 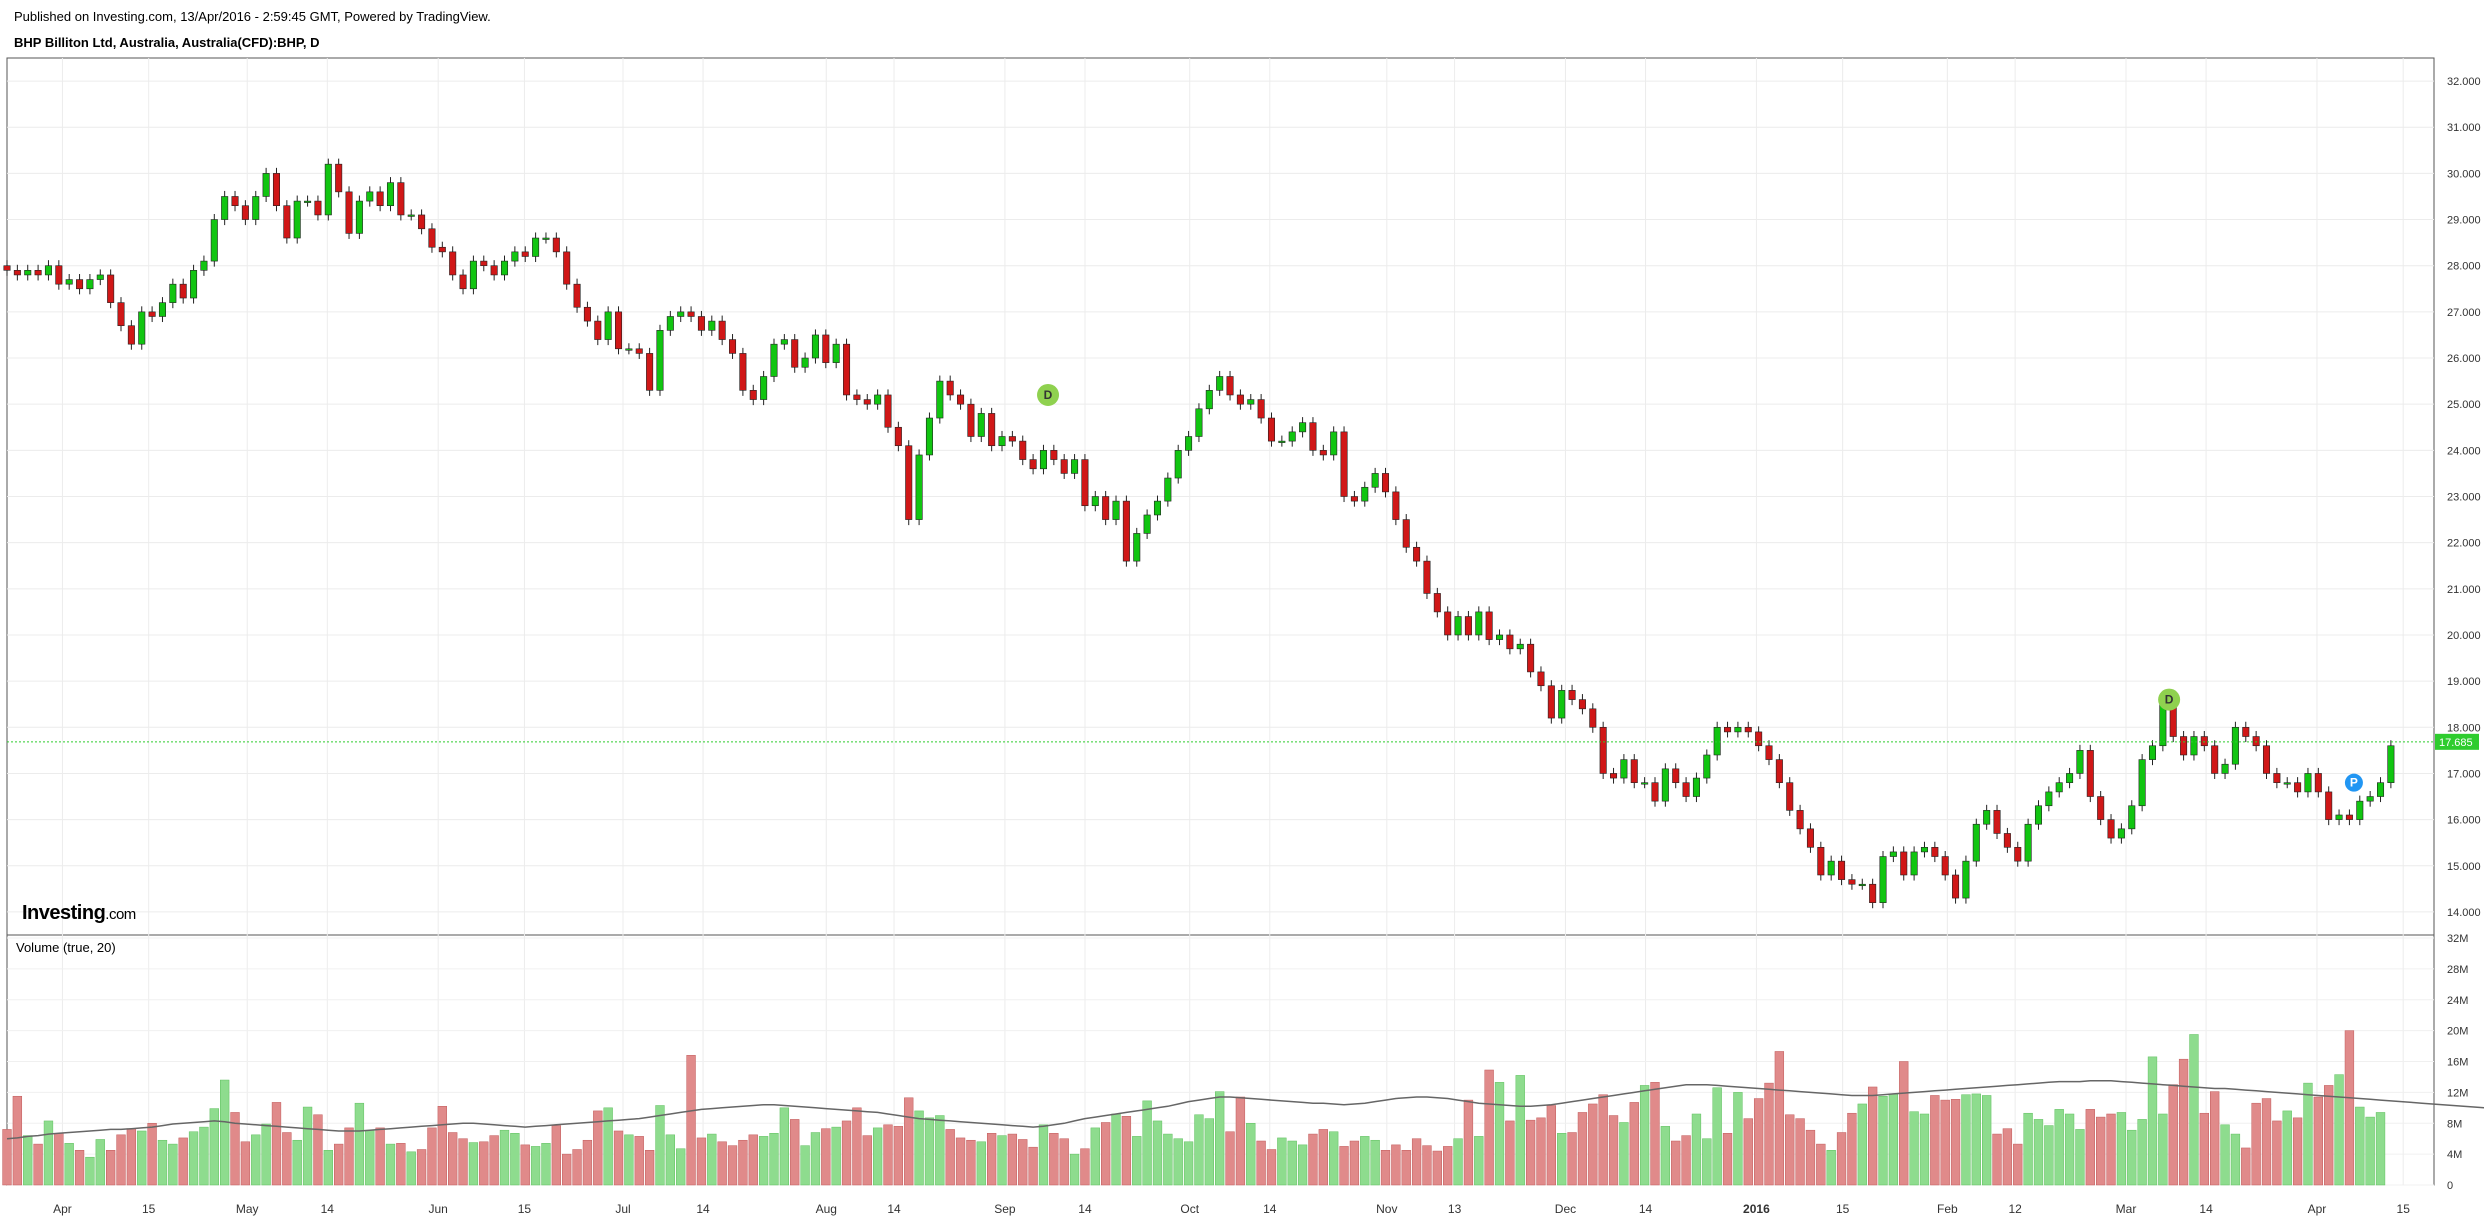 I want to click on x-tick-label: 12, so click(x=2015, y=1209).